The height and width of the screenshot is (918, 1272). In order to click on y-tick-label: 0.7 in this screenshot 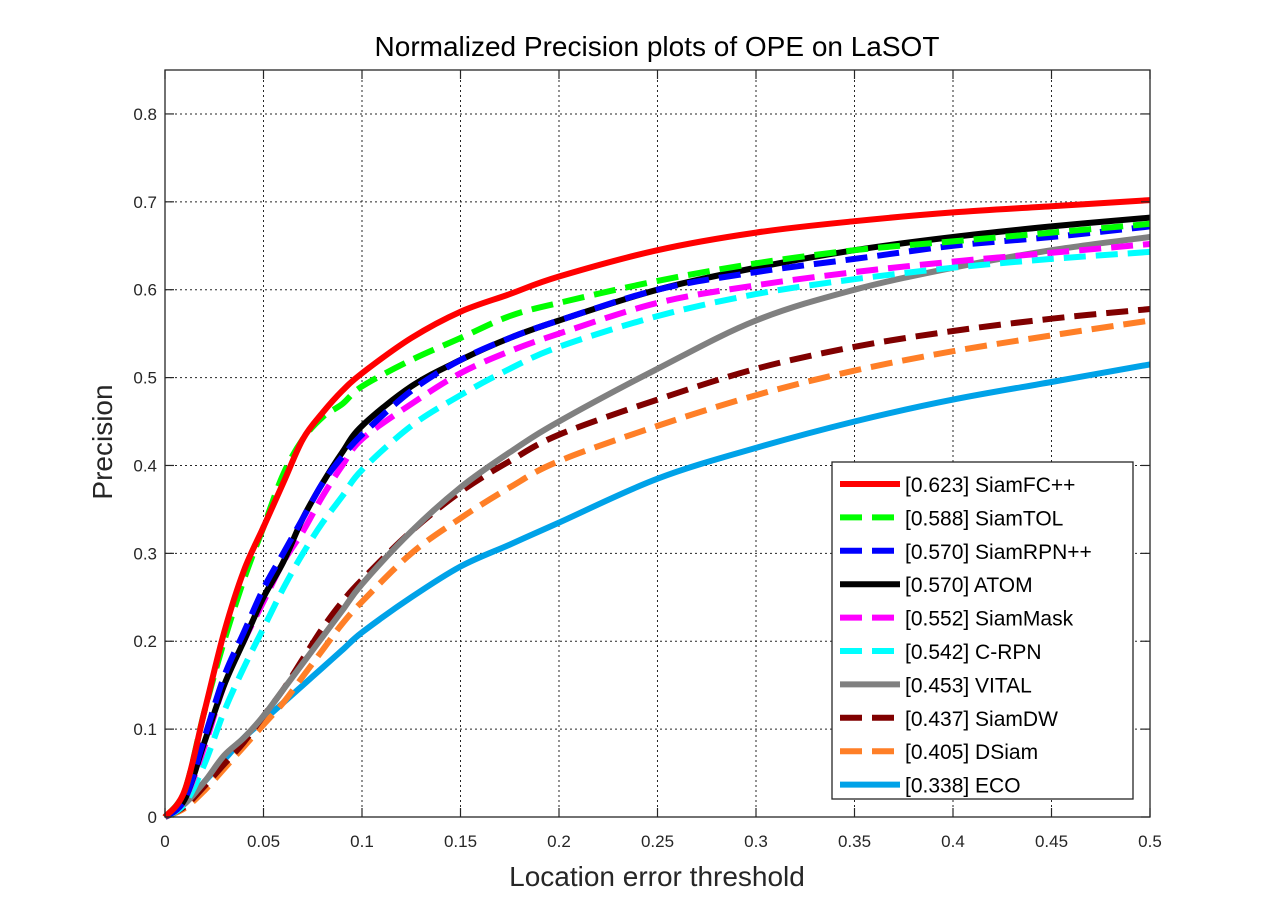, I will do `click(145, 202)`.